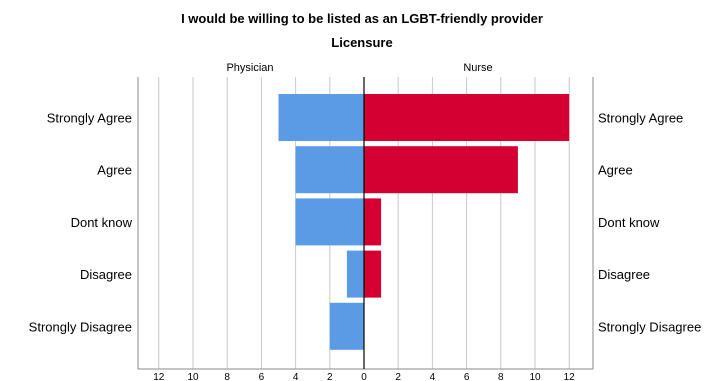 The image size is (725, 381). I want to click on tick-label-3: 6, so click(262, 376).